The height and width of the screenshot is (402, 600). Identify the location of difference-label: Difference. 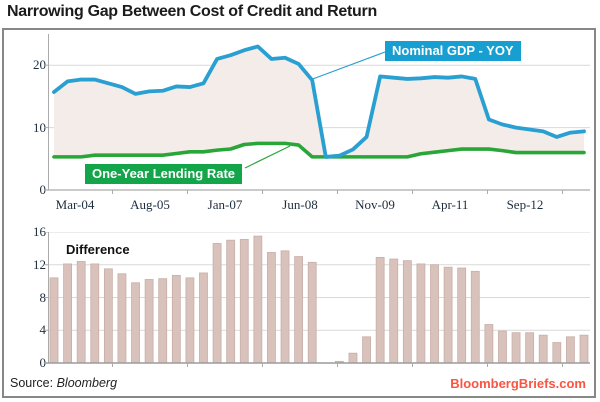
(98, 249).